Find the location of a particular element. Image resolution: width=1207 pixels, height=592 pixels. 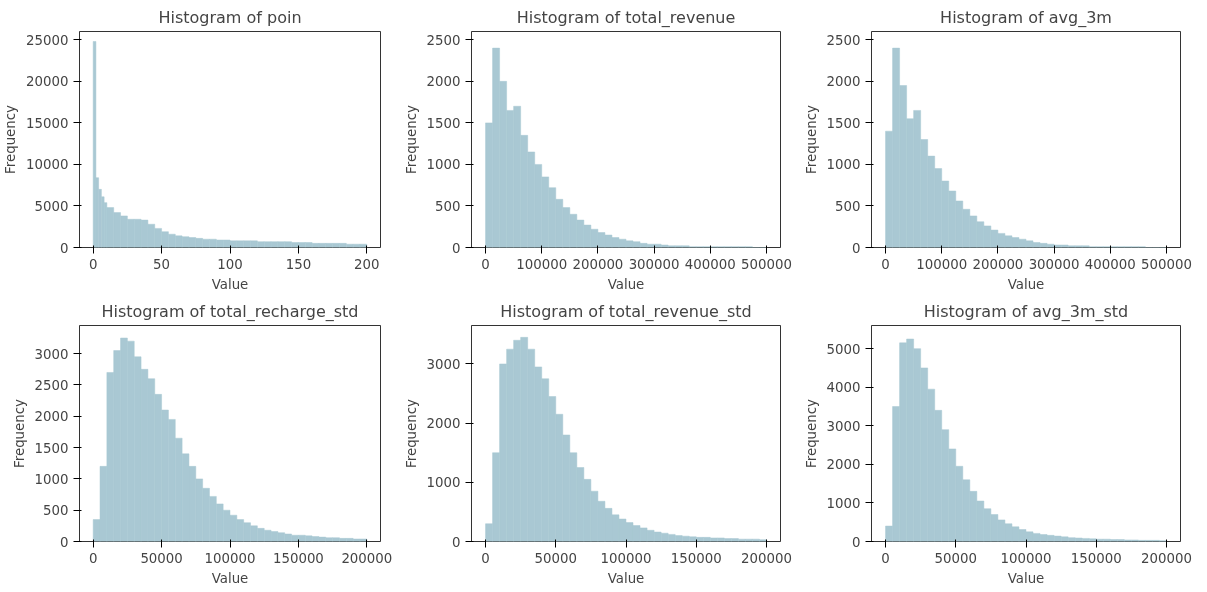

y-tick-label: 15000 is located at coordinates (47, 123).